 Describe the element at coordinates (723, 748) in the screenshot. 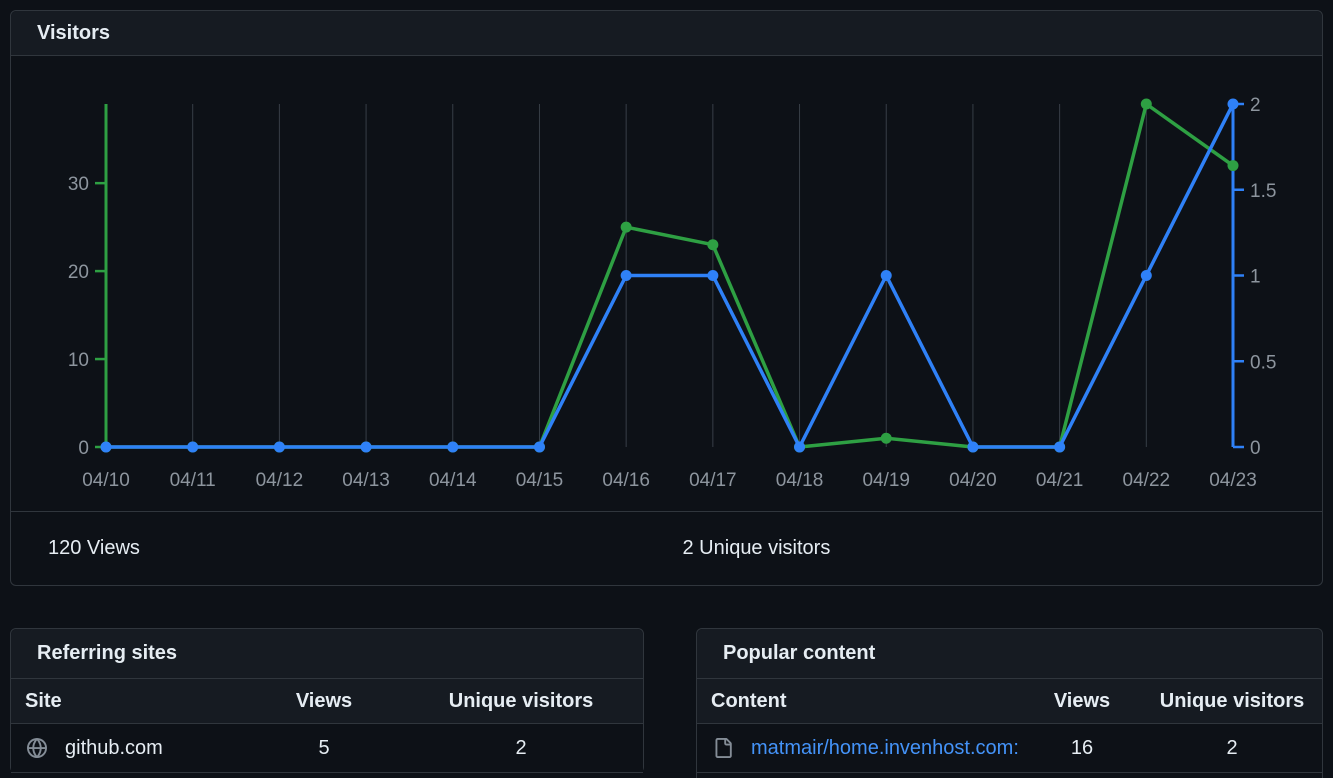

I see `file-icon` at that location.